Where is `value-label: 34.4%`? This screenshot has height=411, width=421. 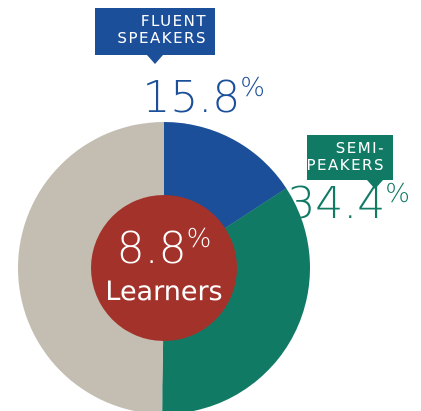 value-label: 34.4% is located at coordinates (348, 203).